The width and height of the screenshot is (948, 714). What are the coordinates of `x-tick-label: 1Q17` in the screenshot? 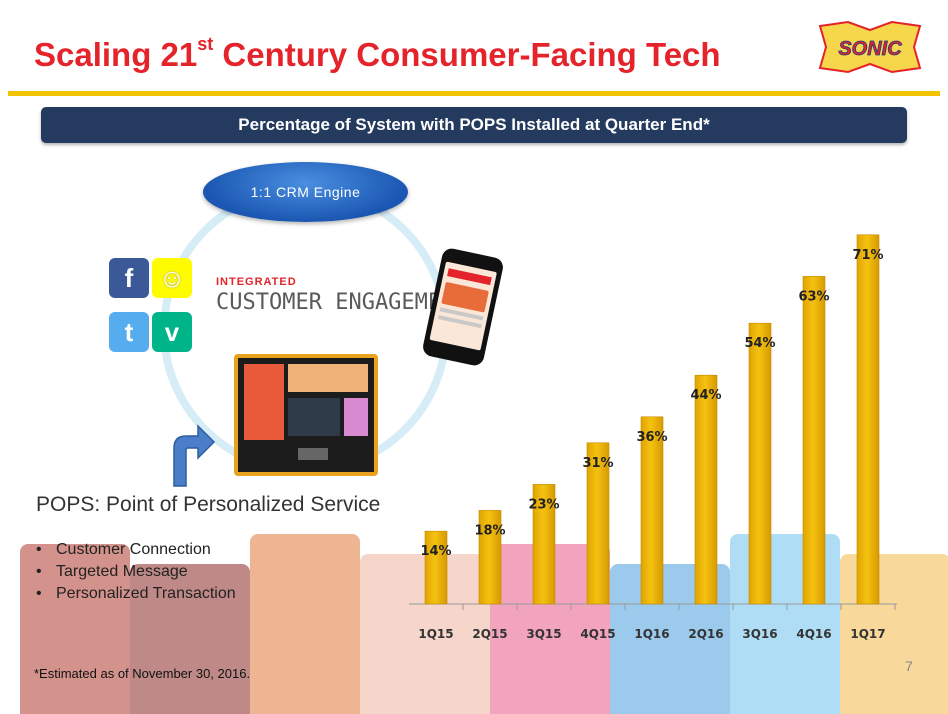 It's located at (867, 634).